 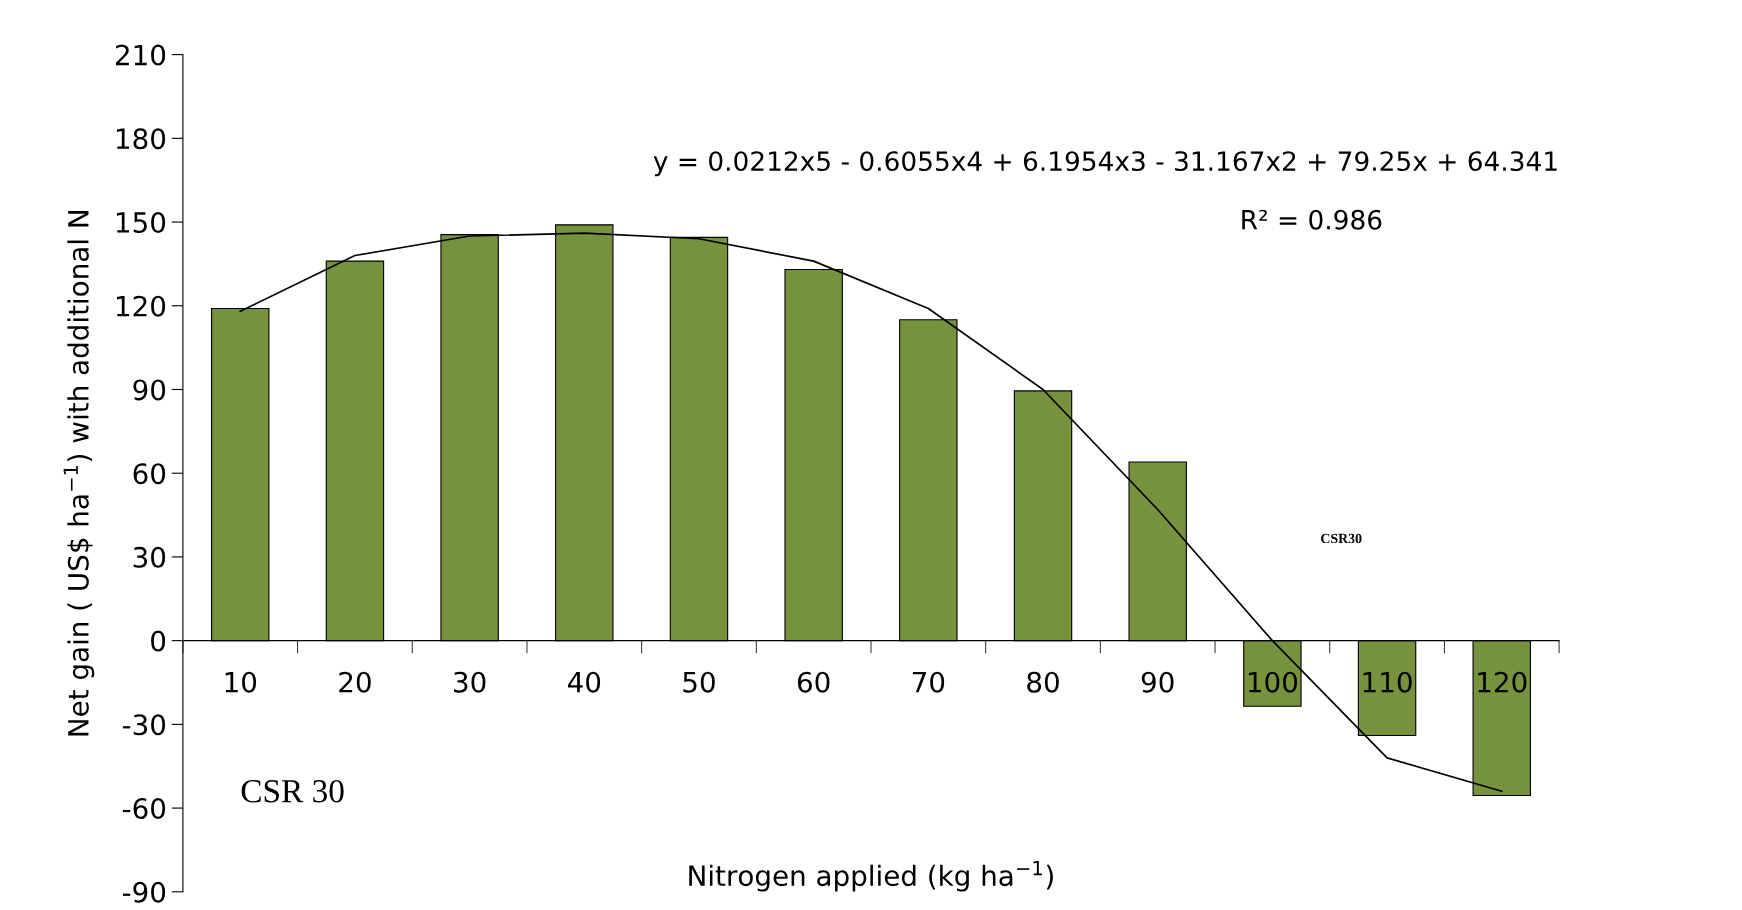 I want to click on x-axis-title: Nitrogen applied (kg ha$^{−1}$), so click(x=871, y=876).